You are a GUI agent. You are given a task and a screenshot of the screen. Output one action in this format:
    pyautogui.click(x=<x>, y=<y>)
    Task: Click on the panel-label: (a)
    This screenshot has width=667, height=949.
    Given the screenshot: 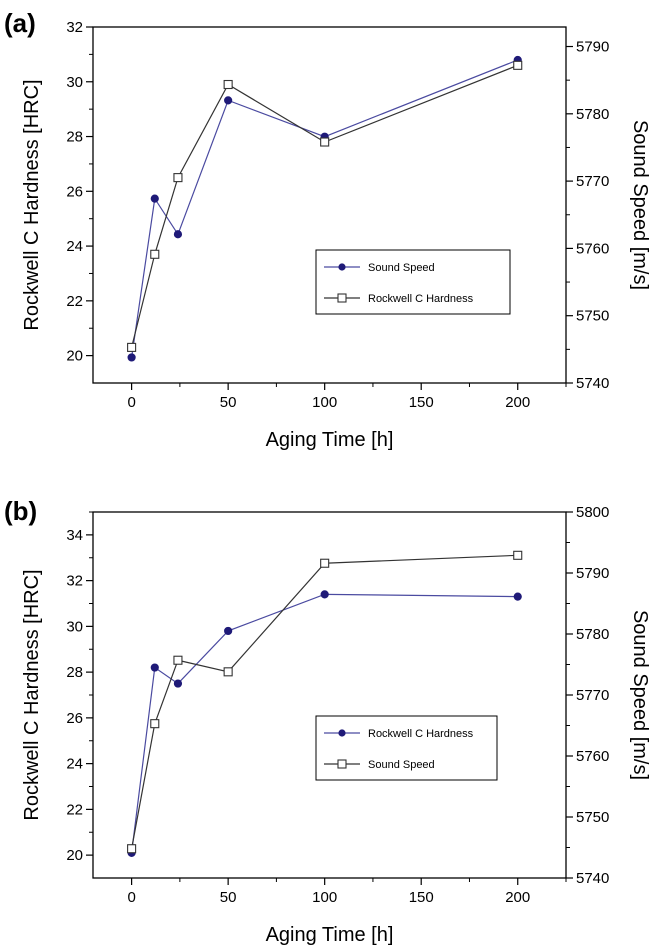 What is the action you would take?
    pyautogui.click(x=20, y=23)
    